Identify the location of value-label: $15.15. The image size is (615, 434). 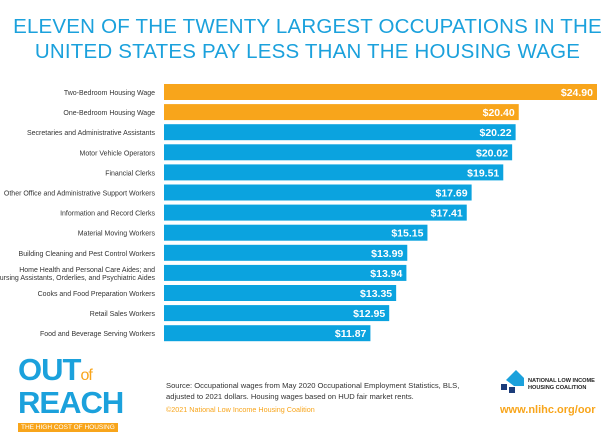
(407, 234).